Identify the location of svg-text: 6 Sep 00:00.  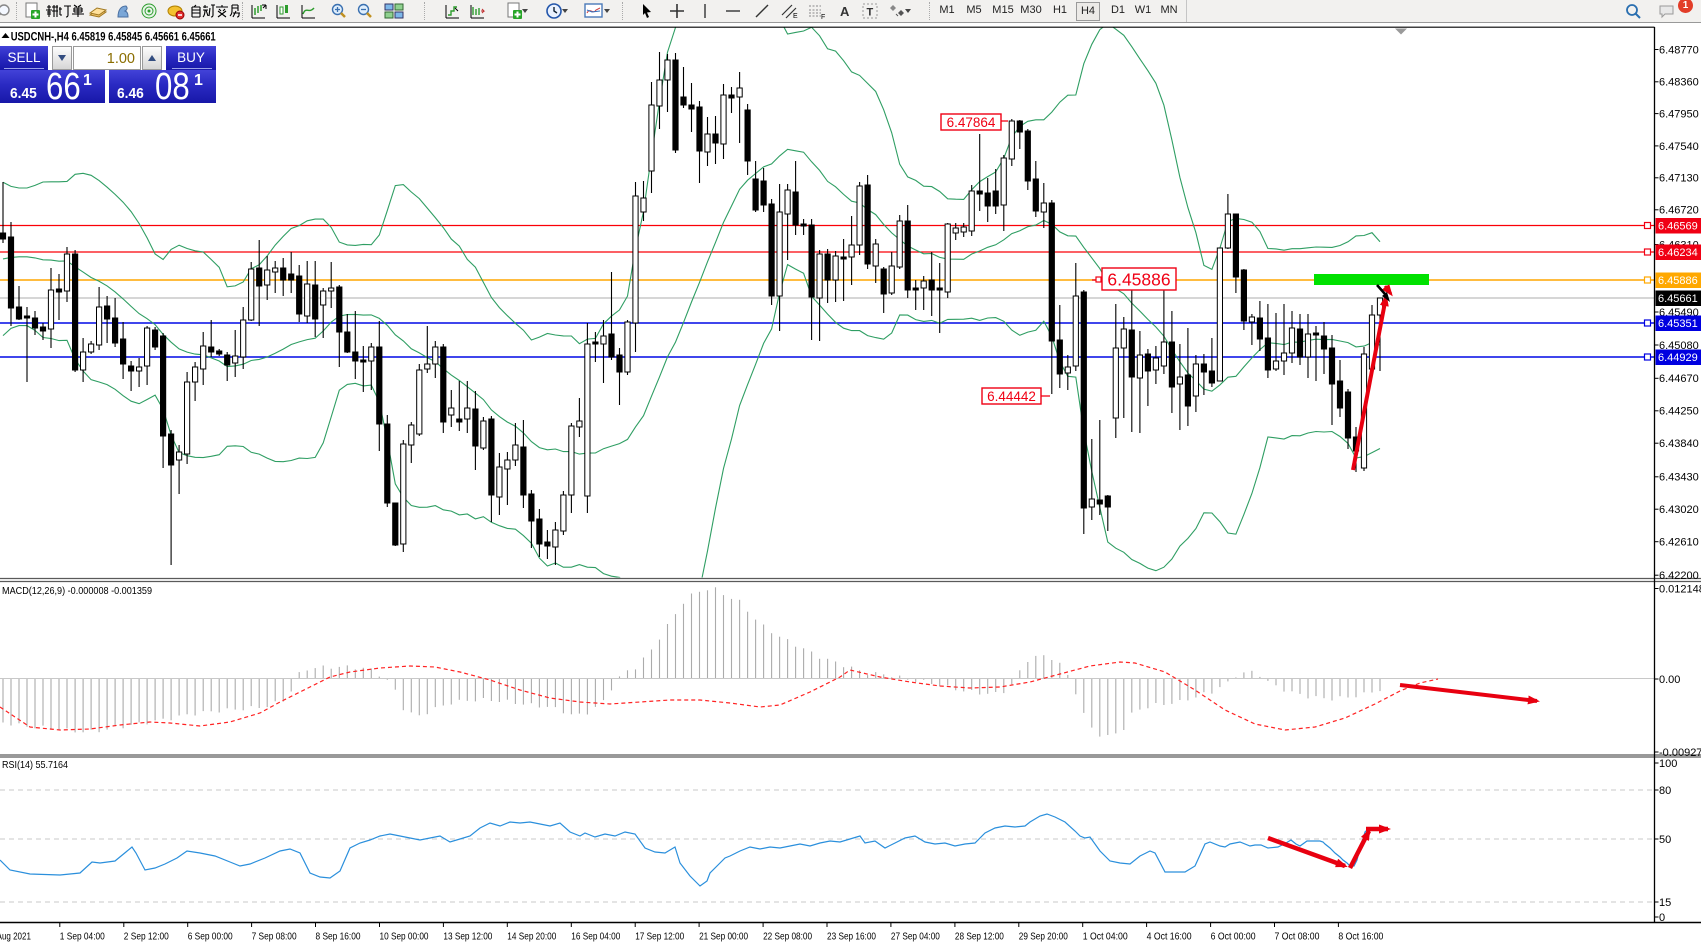
(210, 937).